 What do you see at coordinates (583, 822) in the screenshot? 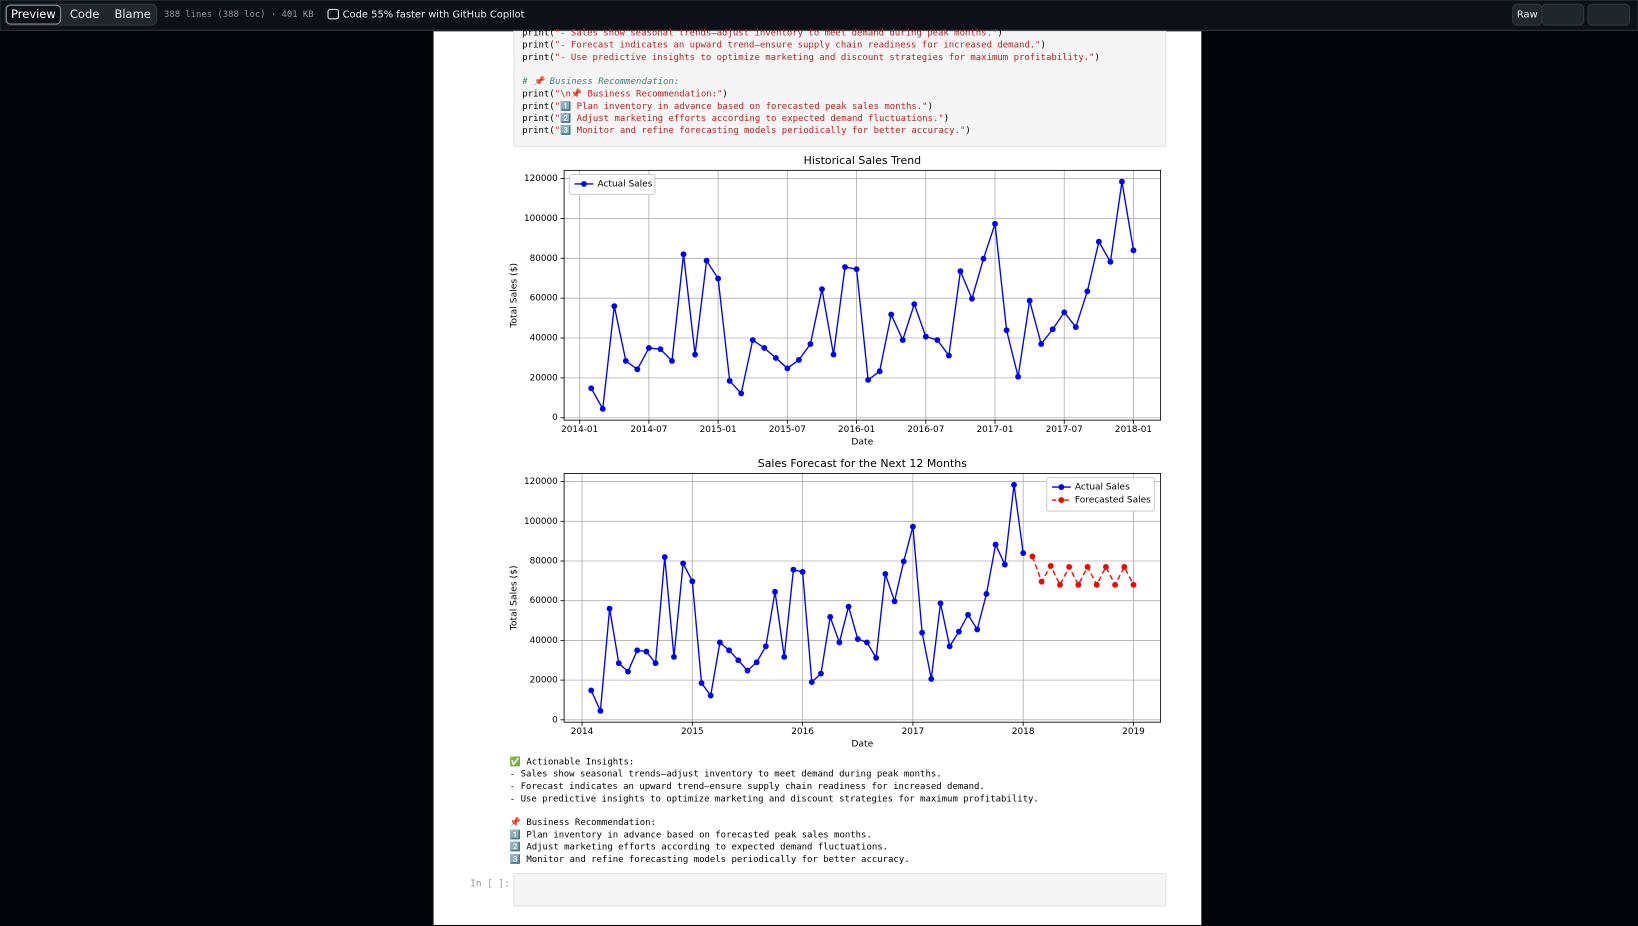
I see `output-line: 📌 Business Recommendation:` at bounding box center [583, 822].